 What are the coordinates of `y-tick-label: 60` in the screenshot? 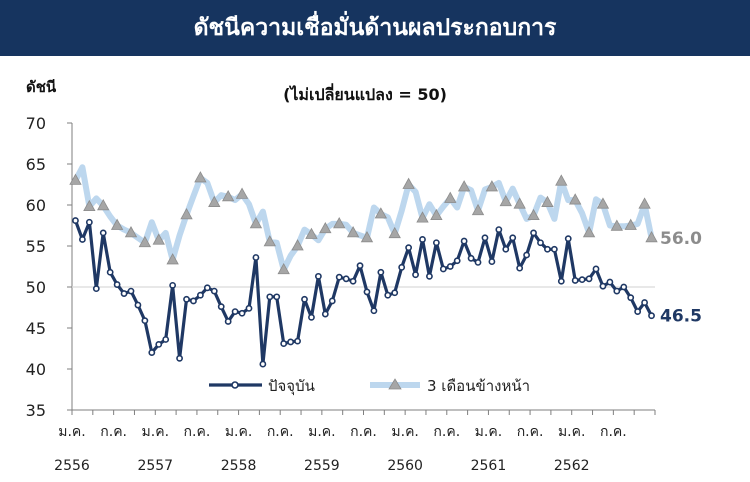 It's located at (36, 205).